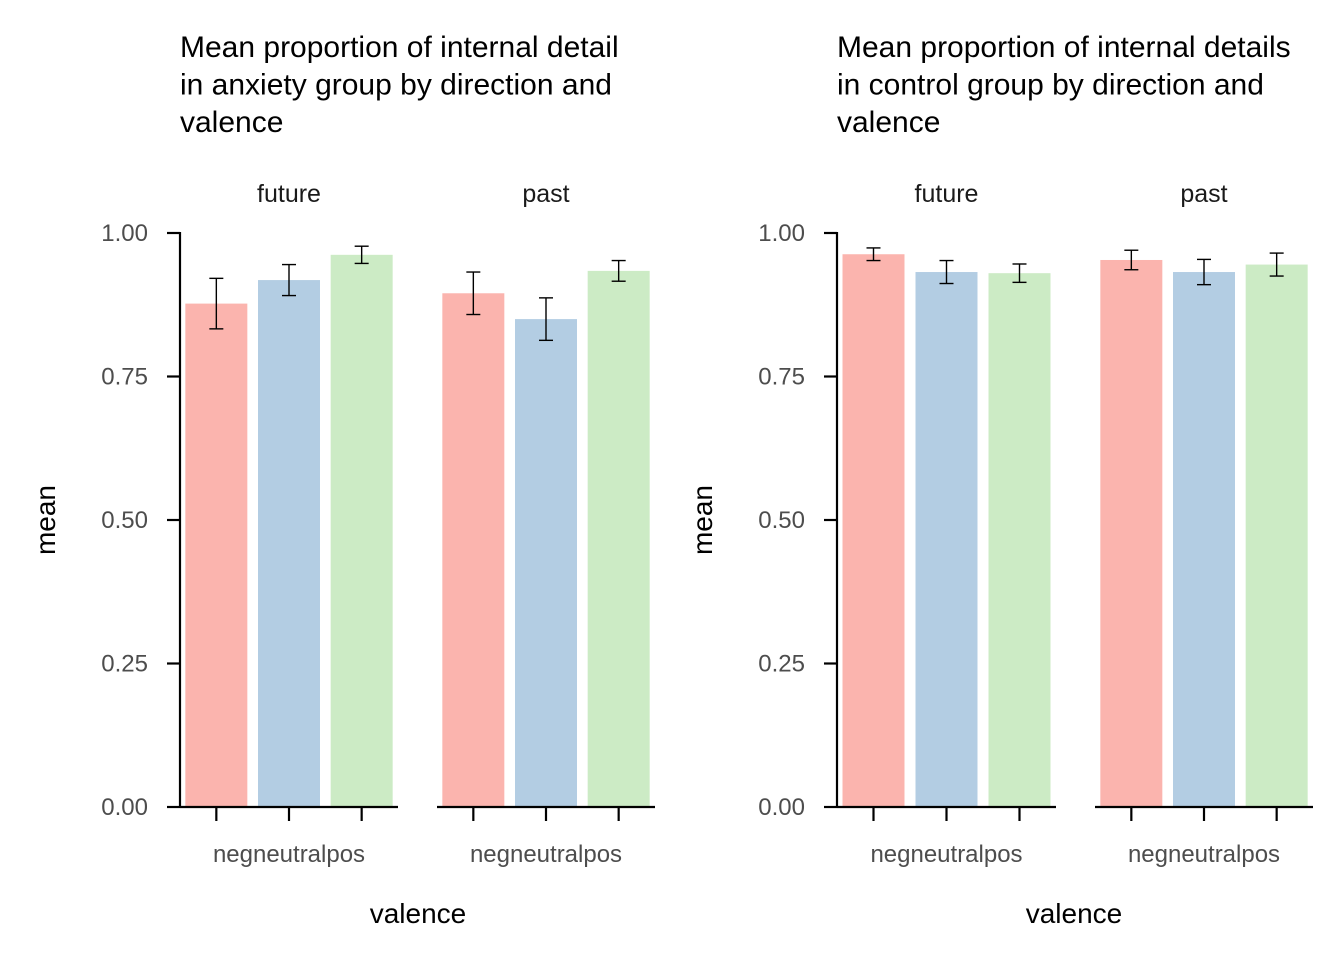 The height and width of the screenshot is (960, 1344). Describe the element at coordinates (1050, 85) in the screenshot. I see `chart-title-line: in control group by direction and` at that location.